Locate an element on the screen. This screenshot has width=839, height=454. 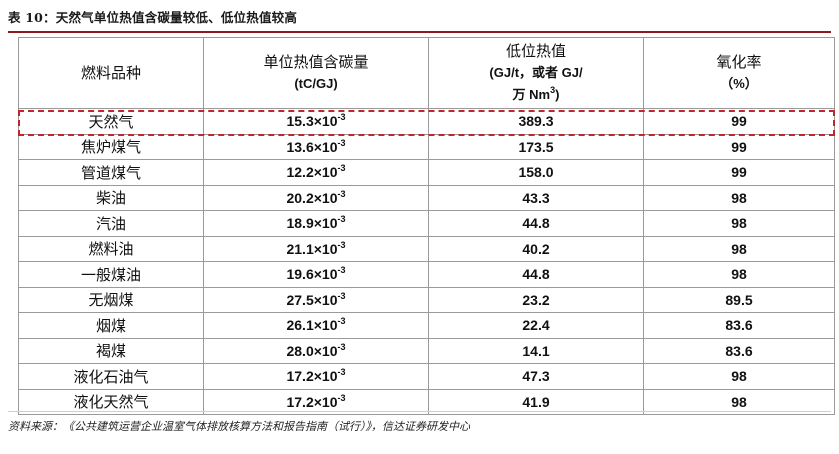
lhv-cell: 158.0 is located at coordinates (536, 172).